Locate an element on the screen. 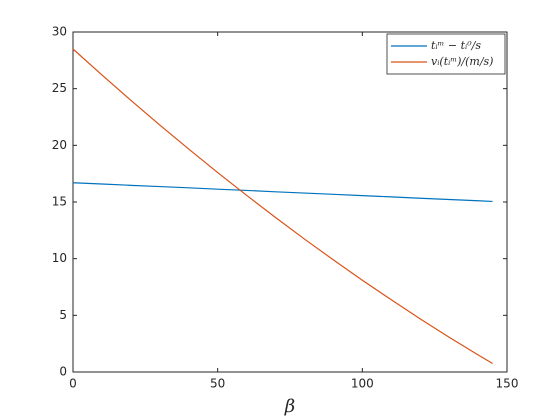 The height and width of the screenshot is (420, 560). y-tick-label: 20 is located at coordinates (59, 145).